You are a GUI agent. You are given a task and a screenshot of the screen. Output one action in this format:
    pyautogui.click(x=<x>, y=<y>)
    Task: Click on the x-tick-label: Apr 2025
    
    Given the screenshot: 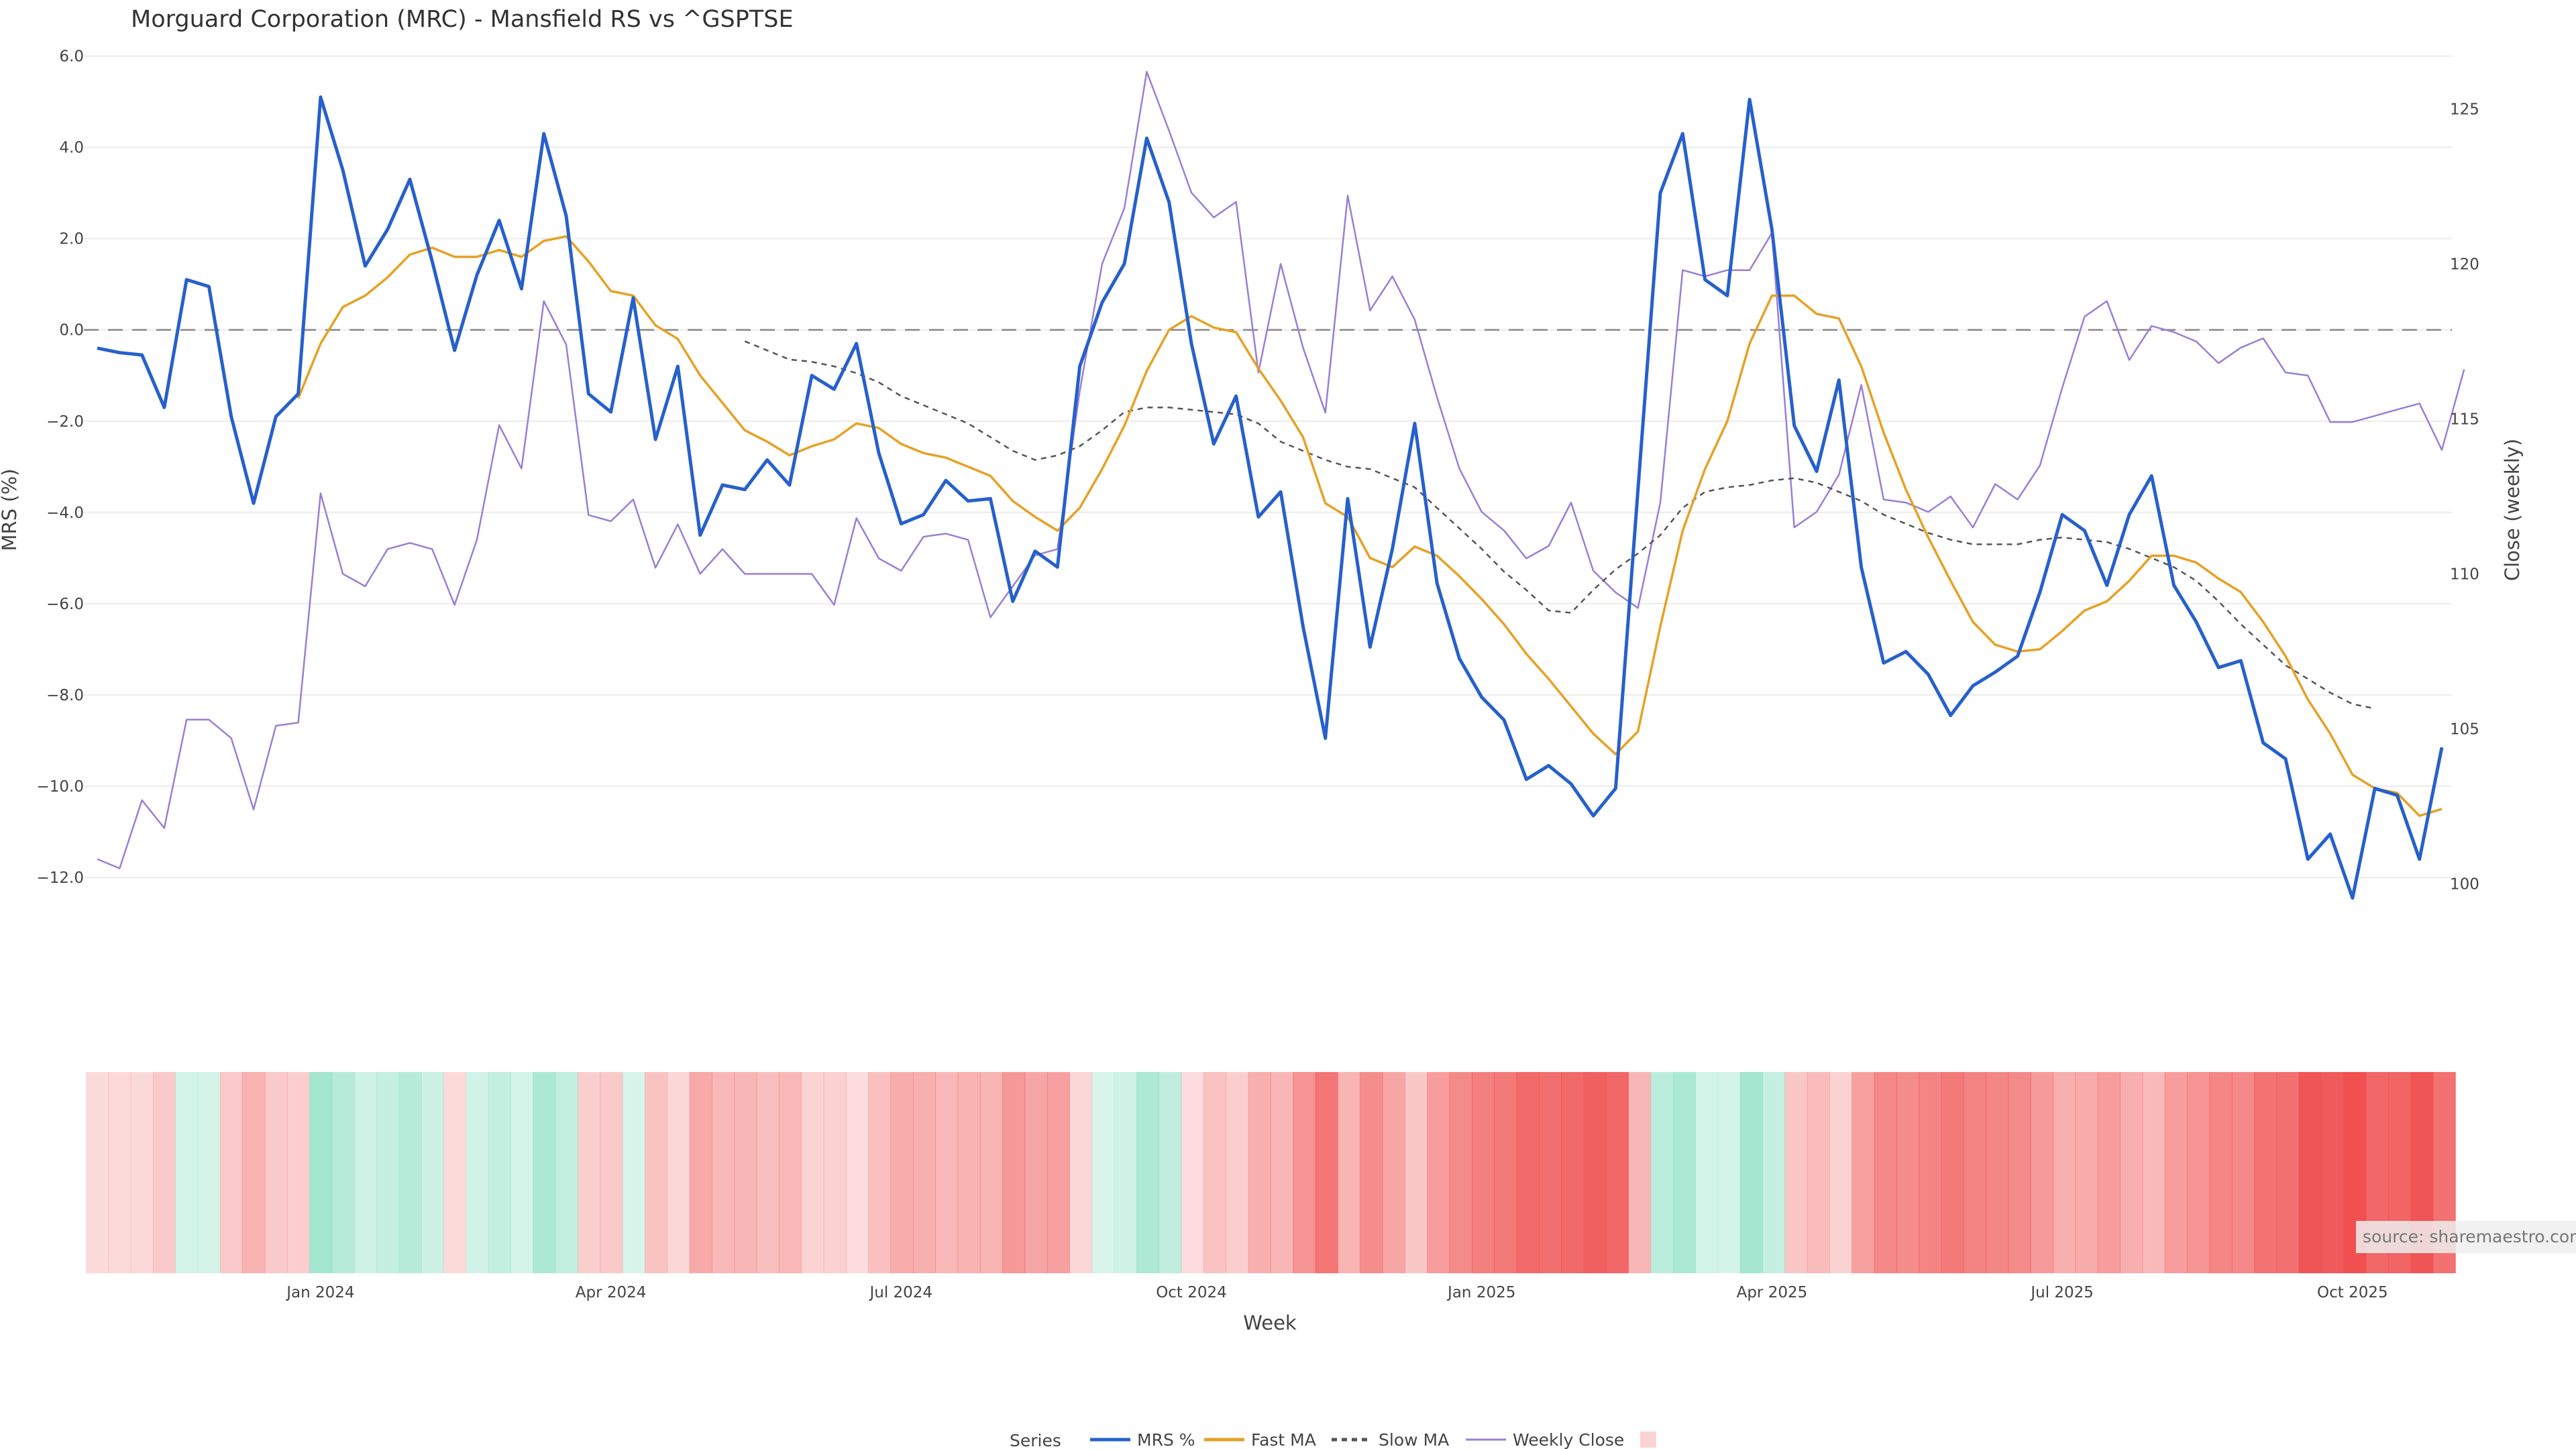 What is the action you would take?
    pyautogui.click(x=1772, y=1292)
    